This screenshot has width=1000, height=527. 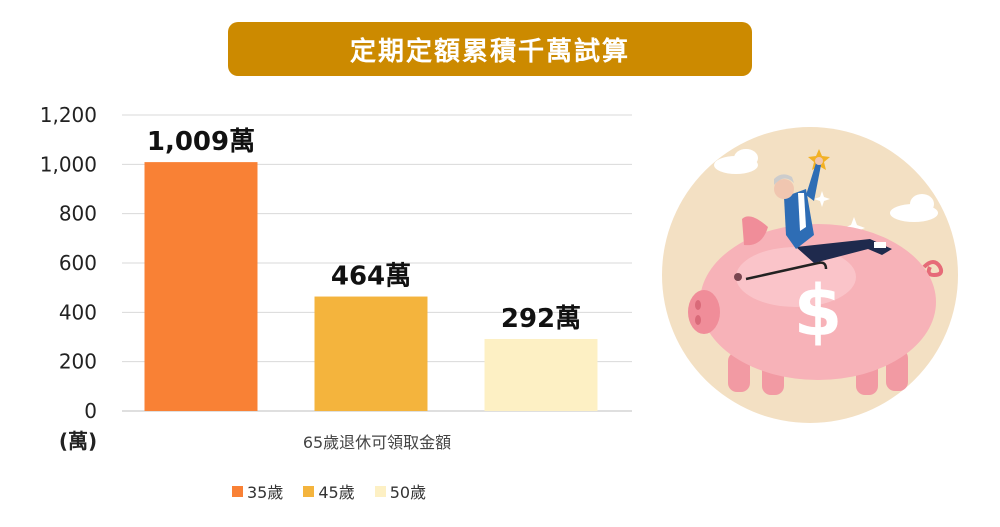 I want to click on pig-tail, so click(x=933, y=269).